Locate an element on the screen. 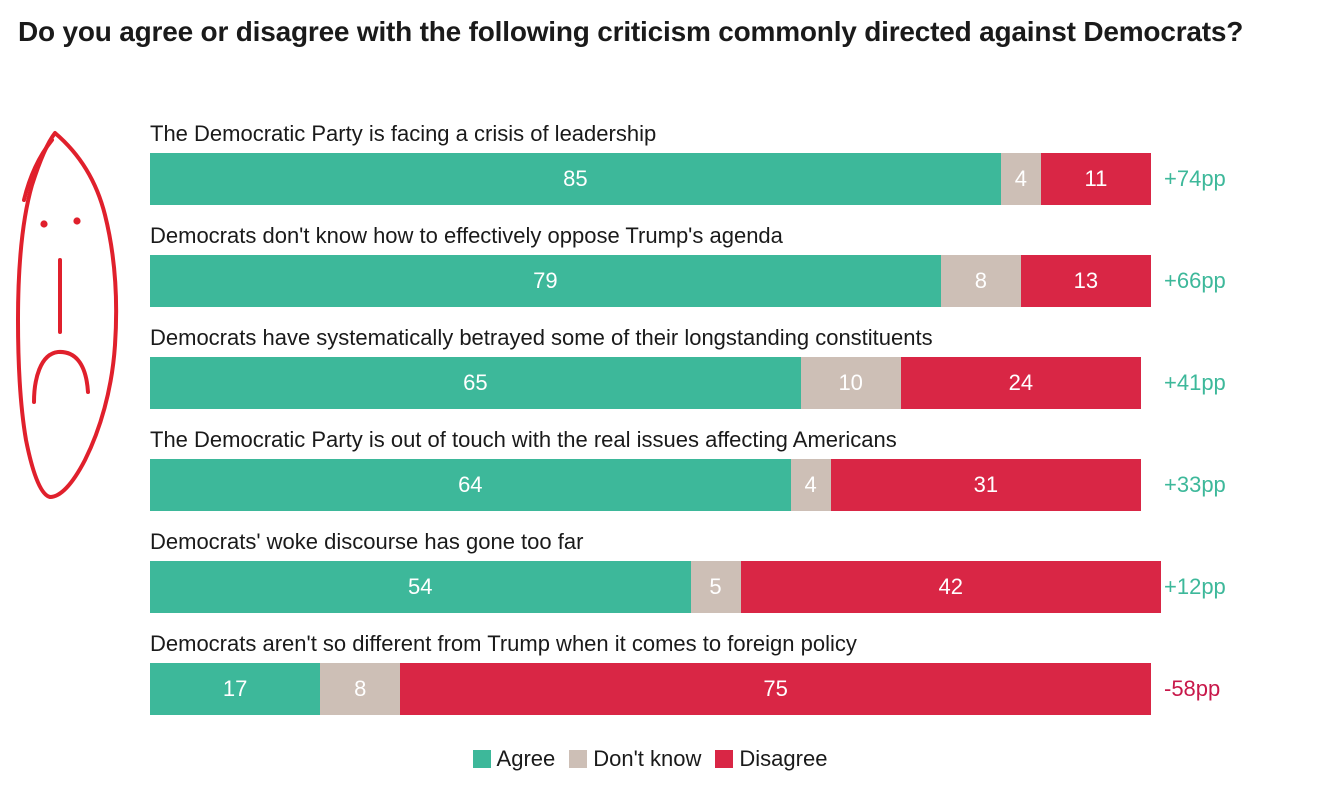 The width and height of the screenshot is (1336, 811). bar-segment-disagree: 24 is located at coordinates (1020, 383).